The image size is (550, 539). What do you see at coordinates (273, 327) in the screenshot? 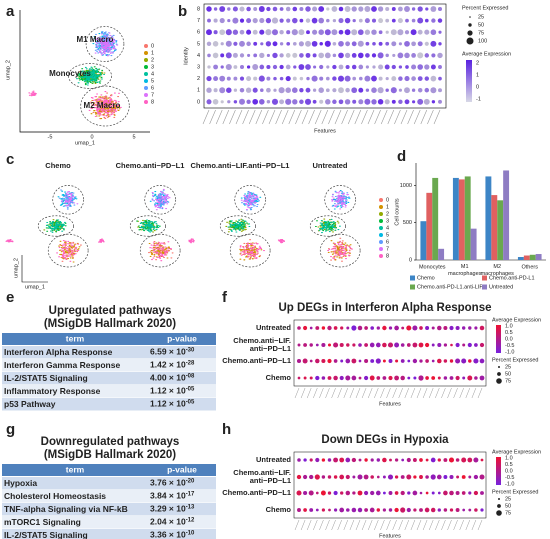
I see `row-label: Untreated` at bounding box center [273, 327].